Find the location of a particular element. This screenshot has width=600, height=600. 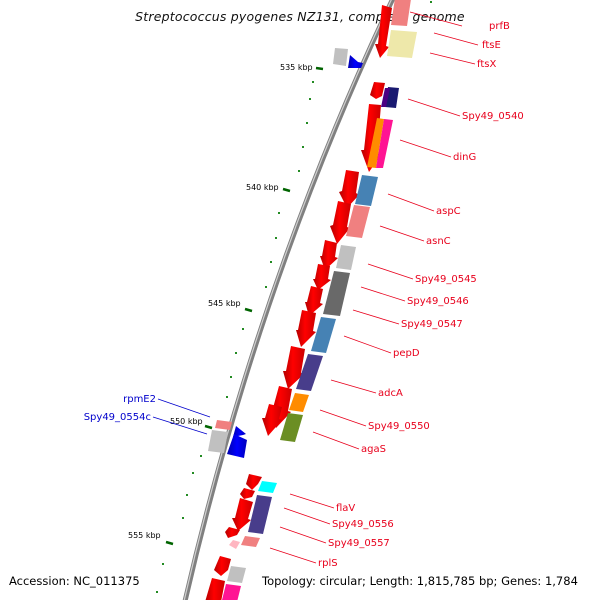

tick-label: 545 kbp is located at coordinates (224, 303).